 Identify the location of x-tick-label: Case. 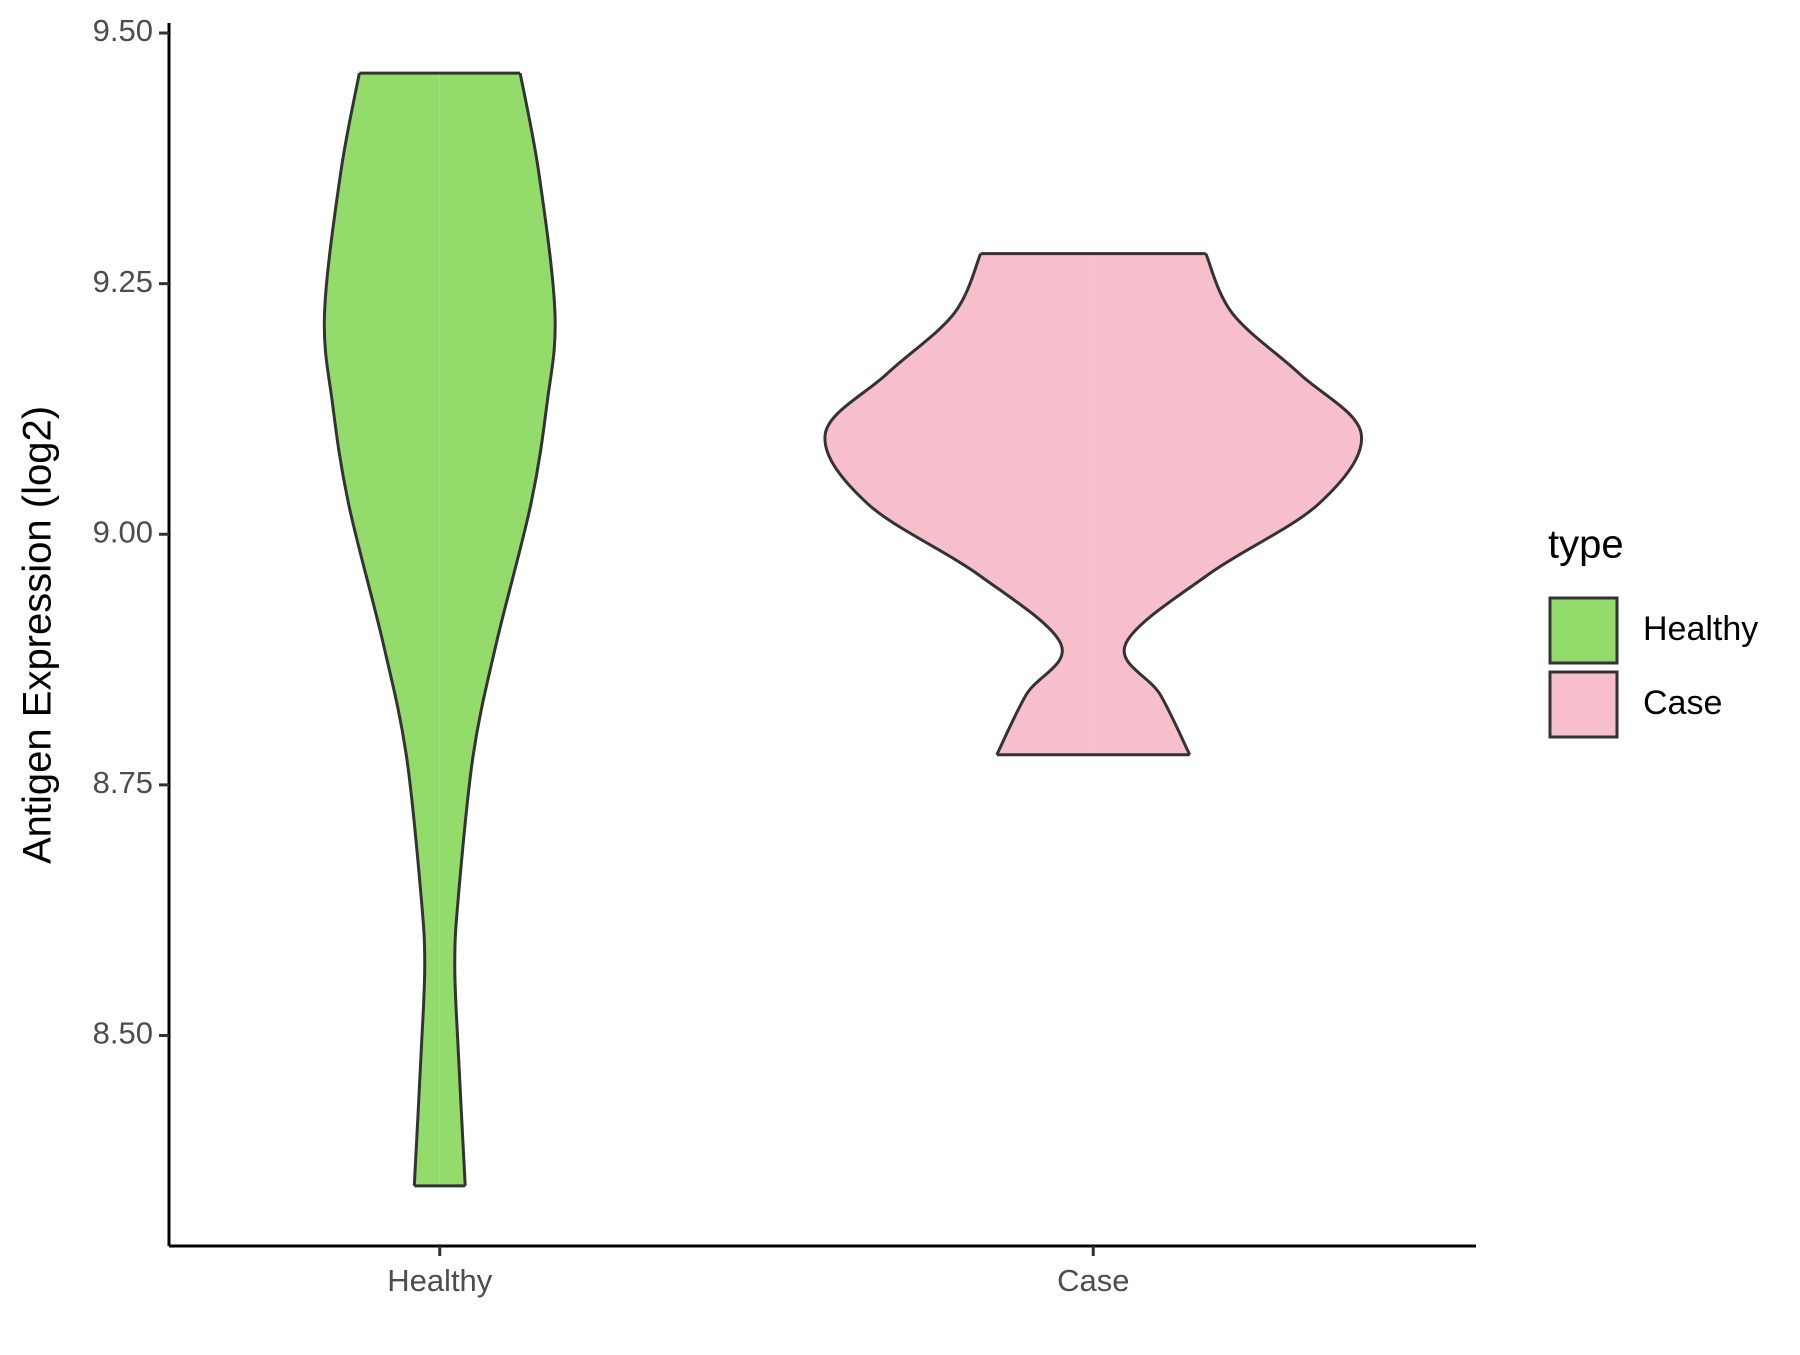
(1093, 1280).